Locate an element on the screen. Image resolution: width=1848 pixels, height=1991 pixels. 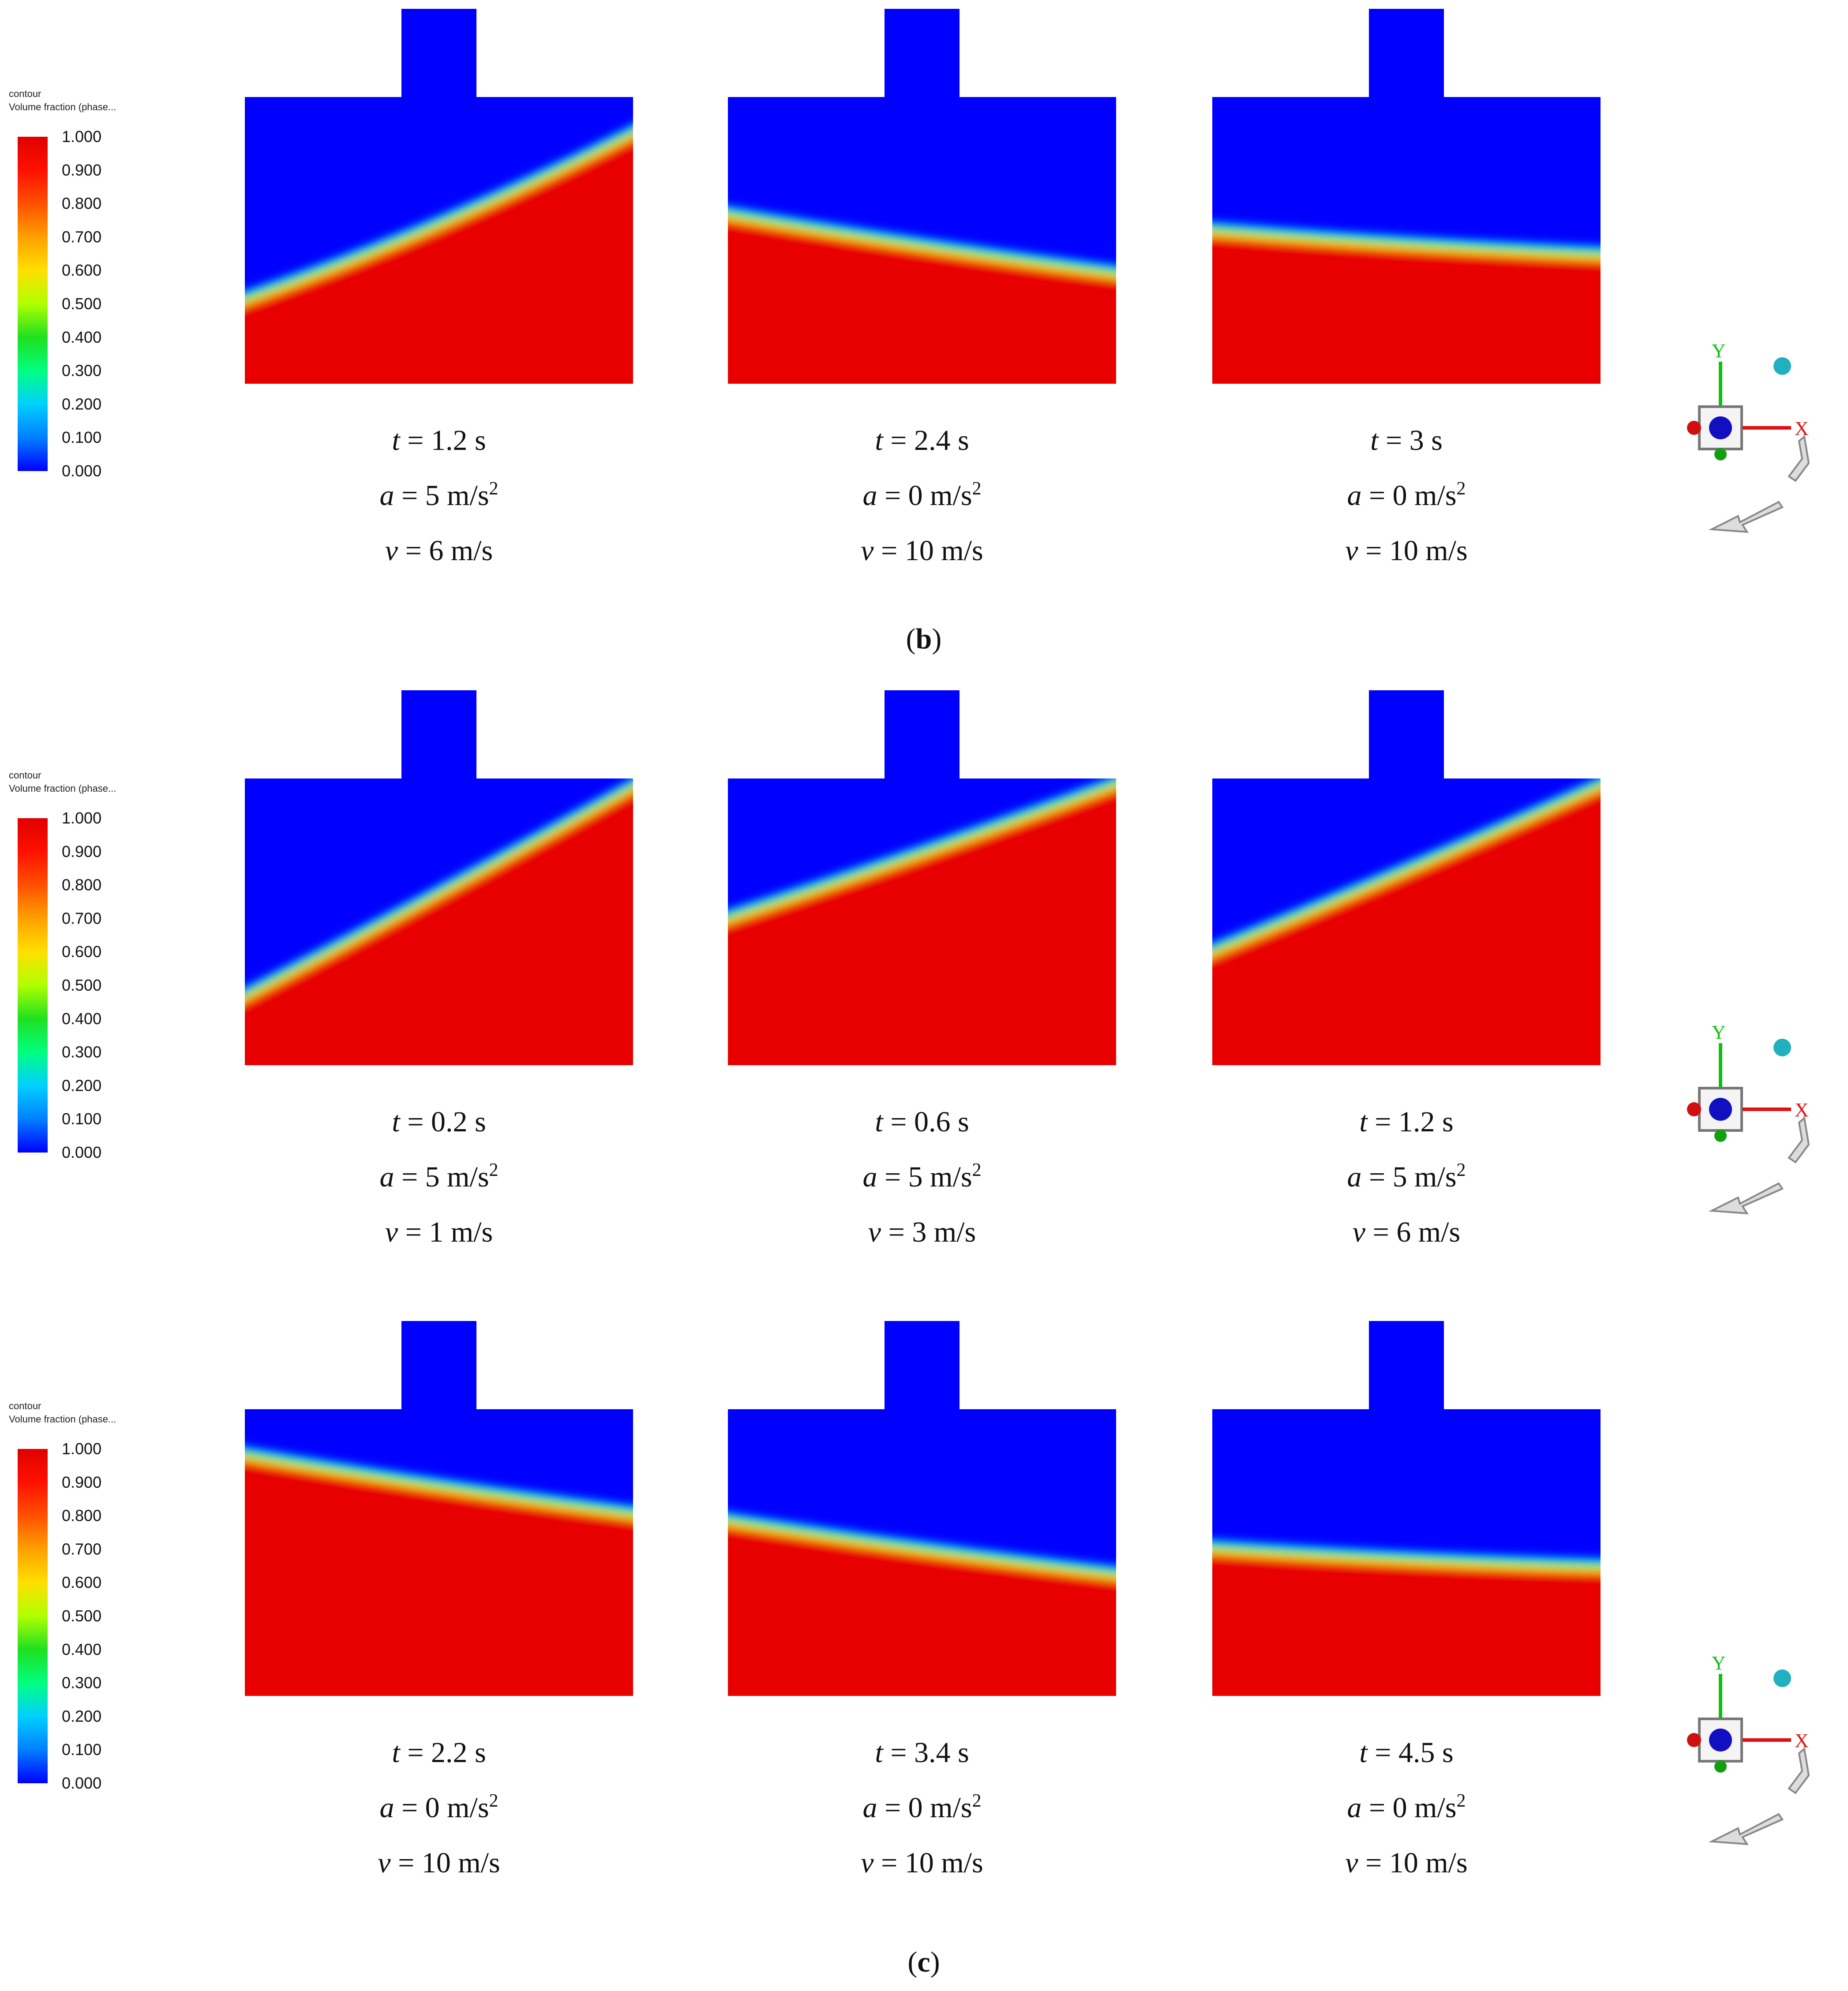
time-label: t = 3.4 s is located at coordinates (922, 1753).